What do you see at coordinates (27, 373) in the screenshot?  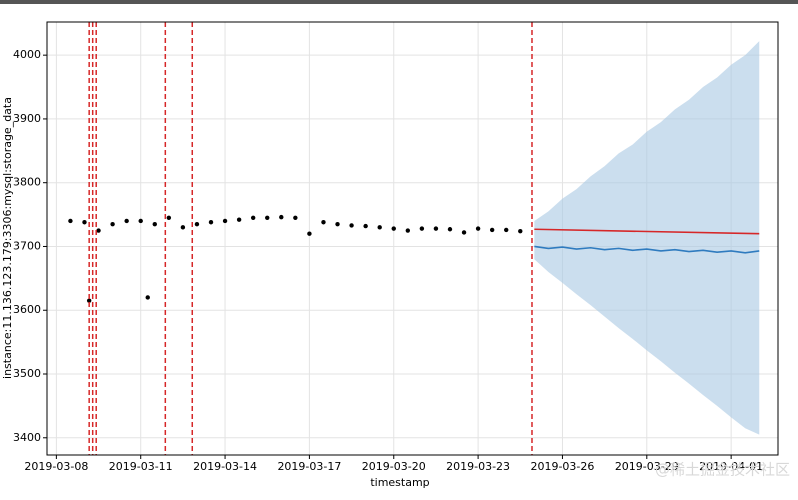 I see `y-tick-label: 3500` at bounding box center [27, 373].